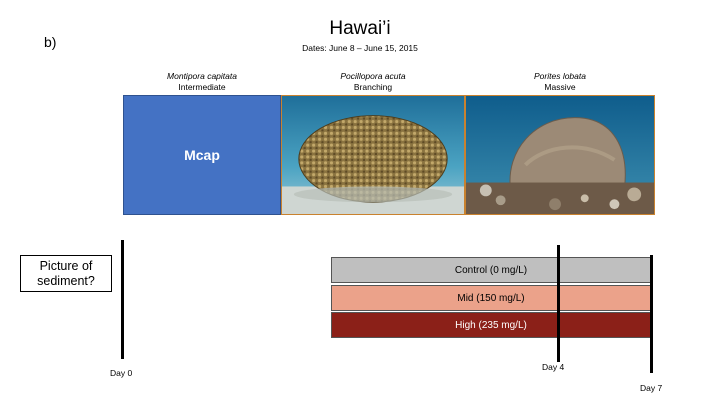 The height and width of the screenshot is (405, 720). Describe the element at coordinates (360, 28) in the screenshot. I see `diagram-title: Hawai’i` at that location.